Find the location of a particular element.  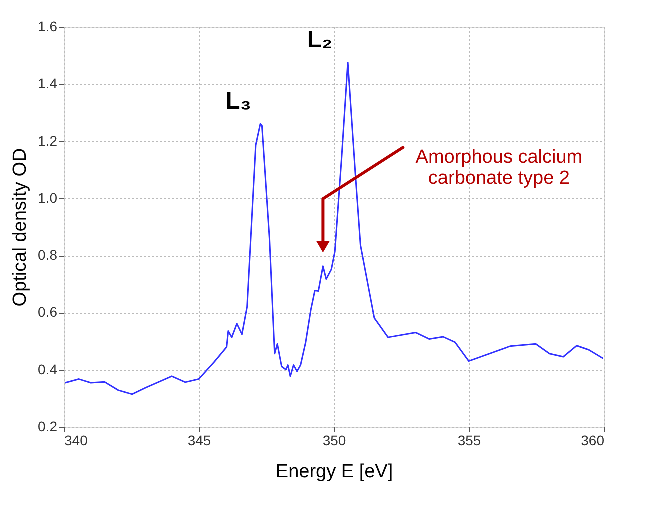

y-tick-label: 1.4 is located at coordinates (48, 84).